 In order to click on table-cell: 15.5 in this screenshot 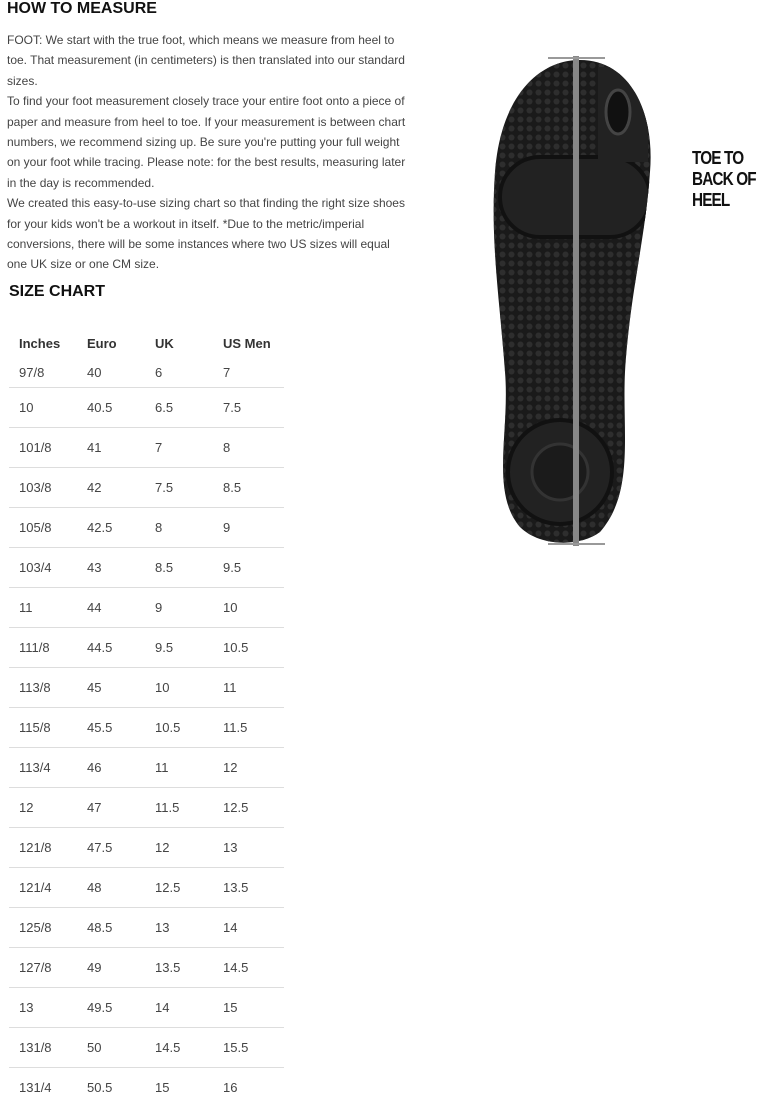, I will do `click(248, 1048)`.